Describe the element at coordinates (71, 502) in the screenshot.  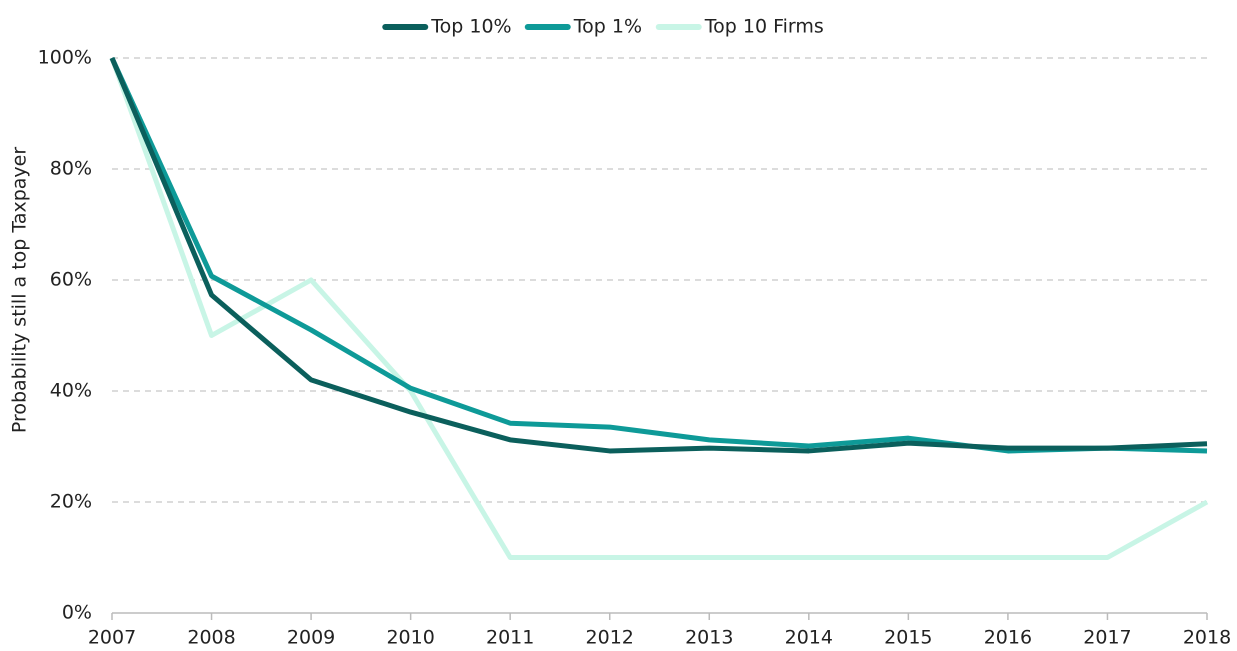
I see `y-tick-label: 20%` at that location.